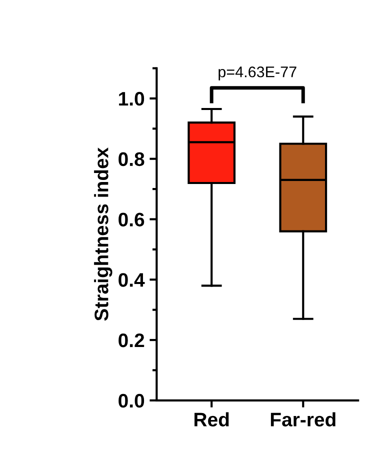  What do you see at coordinates (131, 99) in the screenshot?
I see `y-tick-label: 1.0` at bounding box center [131, 99].